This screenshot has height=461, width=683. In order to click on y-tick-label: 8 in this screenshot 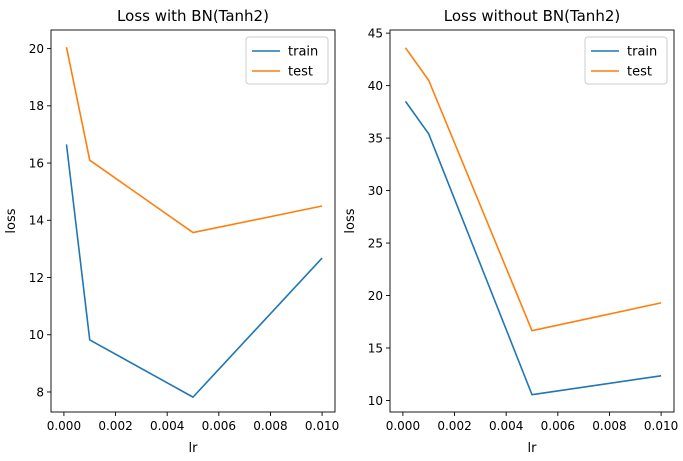, I will do `click(40, 392)`.